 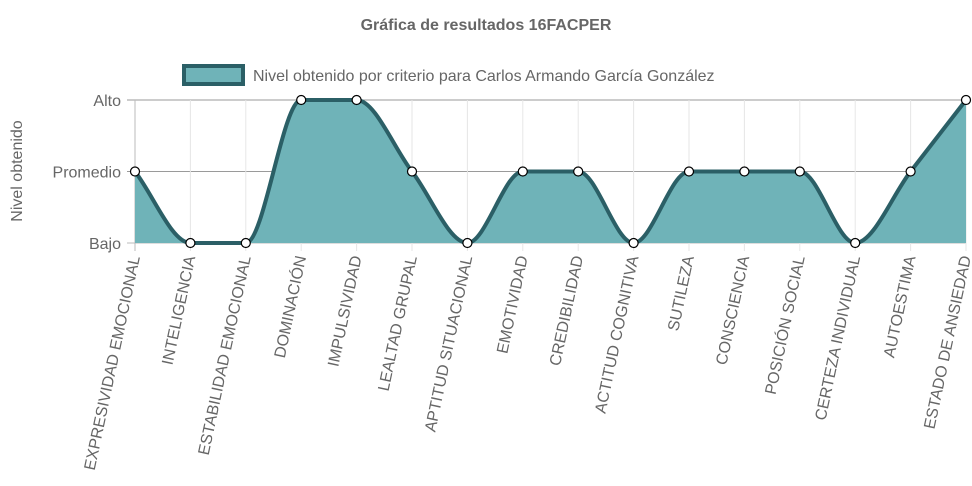 I want to click on x-tick-label: CERTEZA INDIVIDUAL, so click(x=839, y=338).